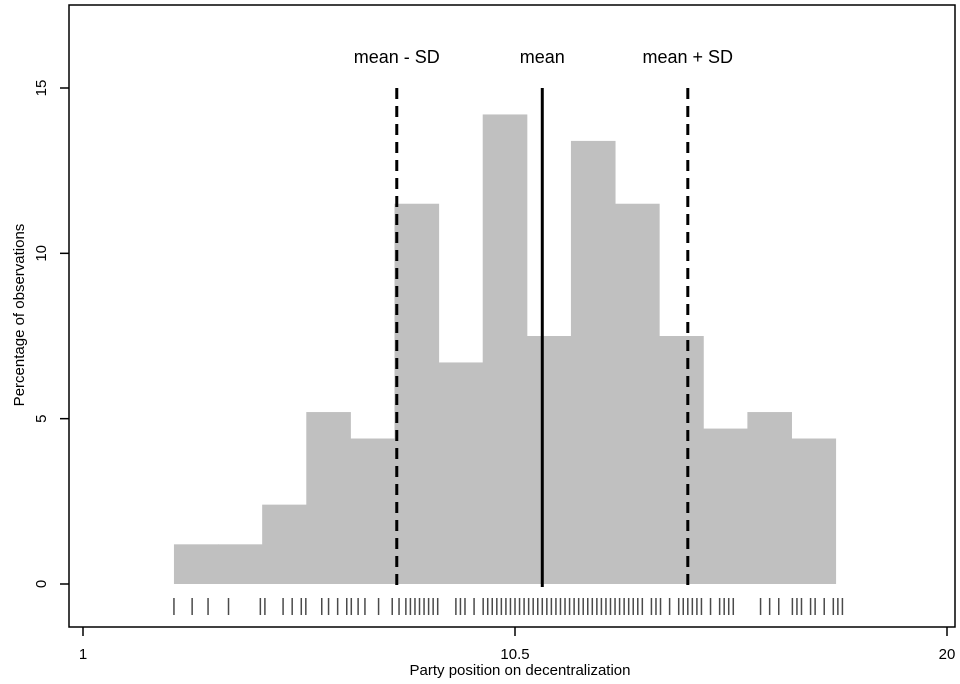  I want to click on y-tick-label: 0, so click(41, 584).